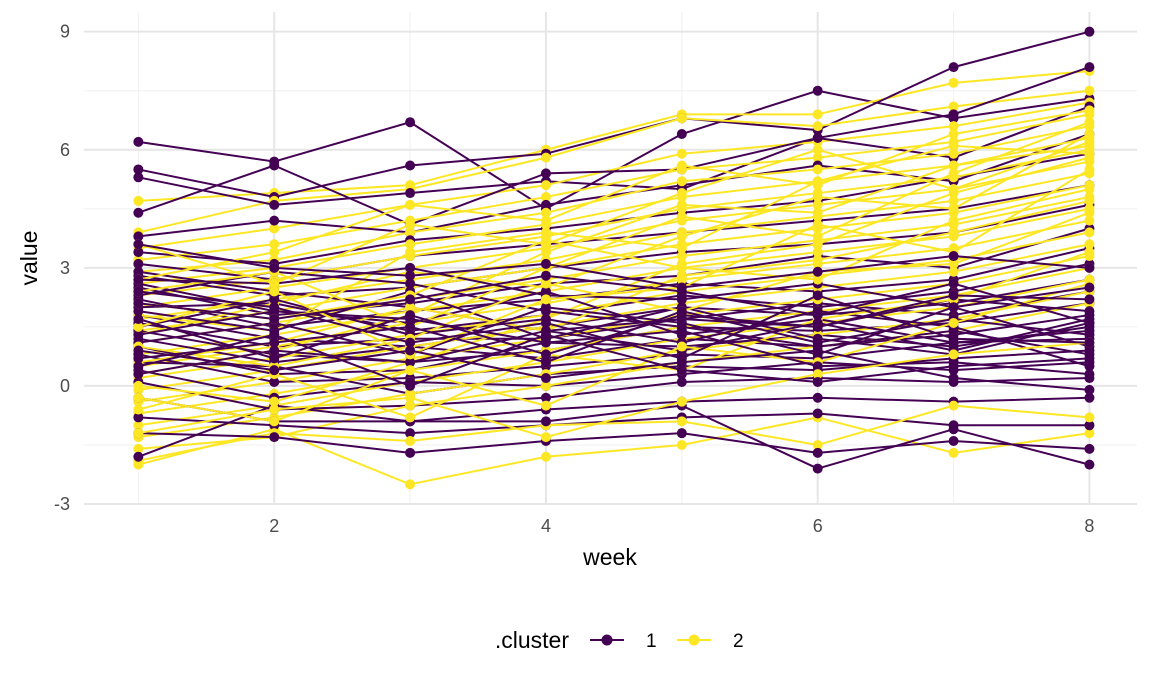 This screenshot has height=691, width=1152. What do you see at coordinates (274, 526) in the screenshot?
I see `x-tick-label: 2` at bounding box center [274, 526].